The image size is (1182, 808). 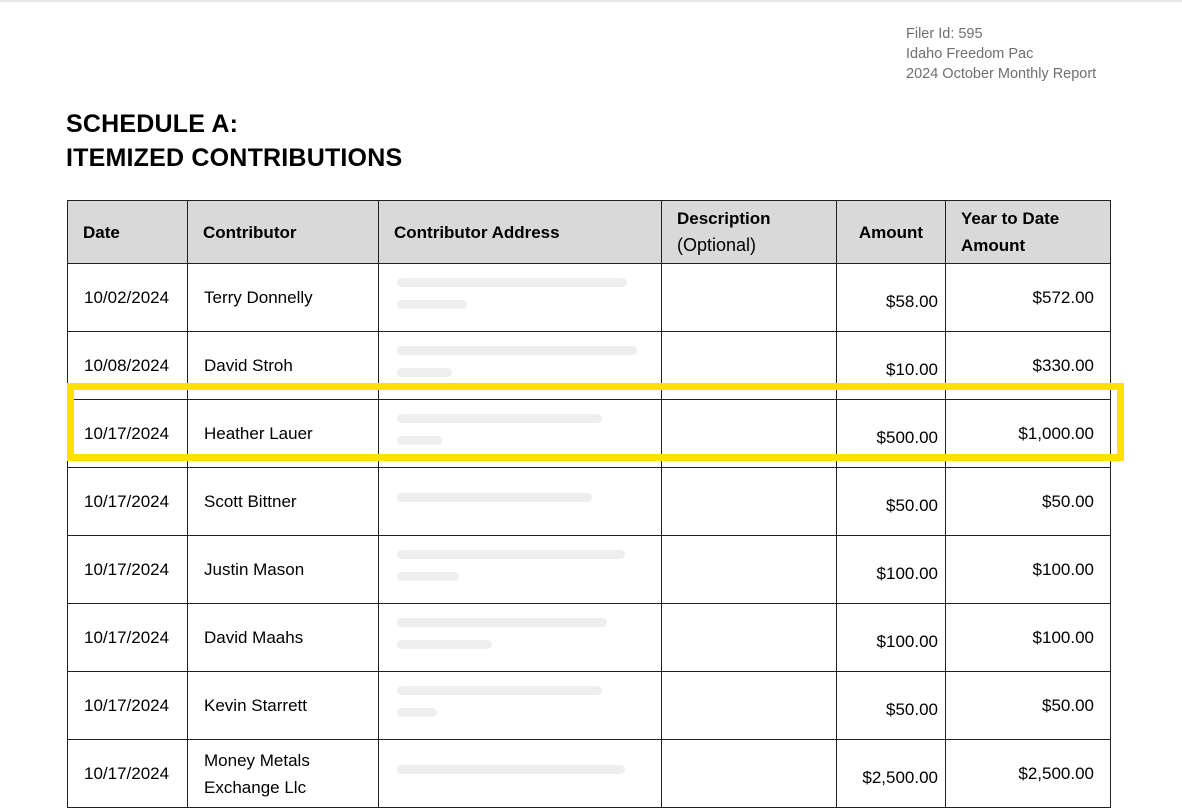 I want to click on table-row: 10/17/2024 David Maahs $100.00 $100.00, so click(x=589, y=637).